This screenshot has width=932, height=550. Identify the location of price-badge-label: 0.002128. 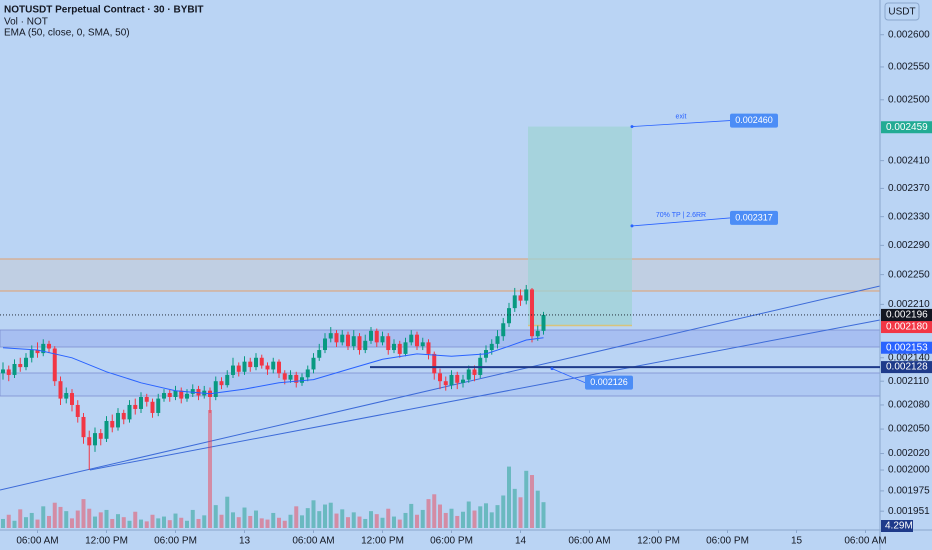
(907, 367).